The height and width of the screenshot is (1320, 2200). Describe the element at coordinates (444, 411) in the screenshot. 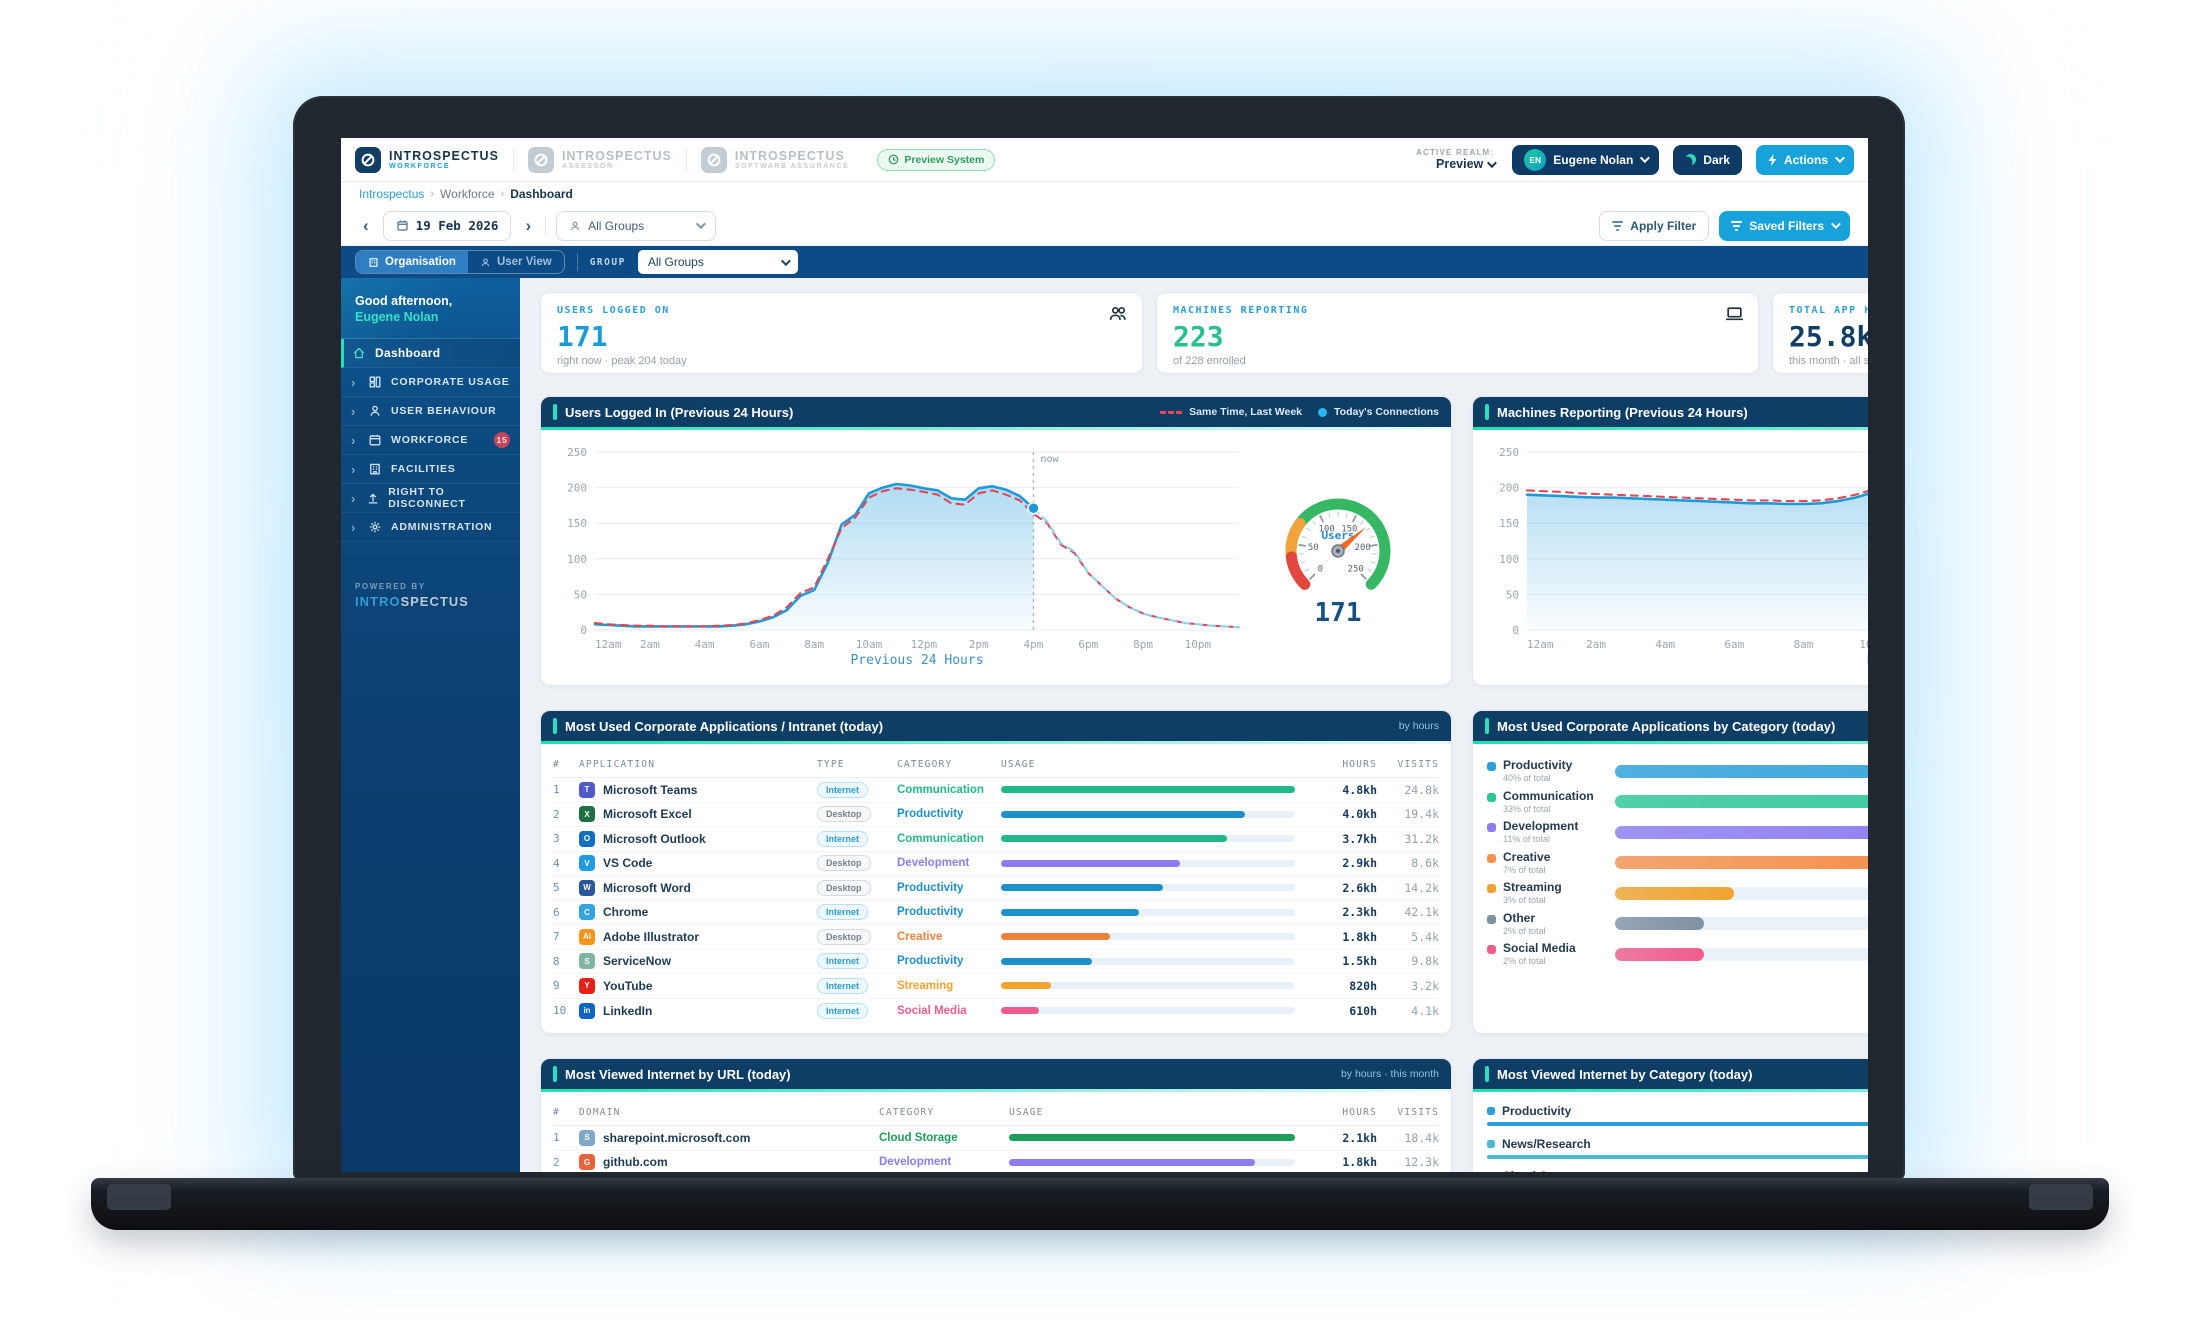

I see `sidebar-item-label: USER BEHAVIOUR` at that location.